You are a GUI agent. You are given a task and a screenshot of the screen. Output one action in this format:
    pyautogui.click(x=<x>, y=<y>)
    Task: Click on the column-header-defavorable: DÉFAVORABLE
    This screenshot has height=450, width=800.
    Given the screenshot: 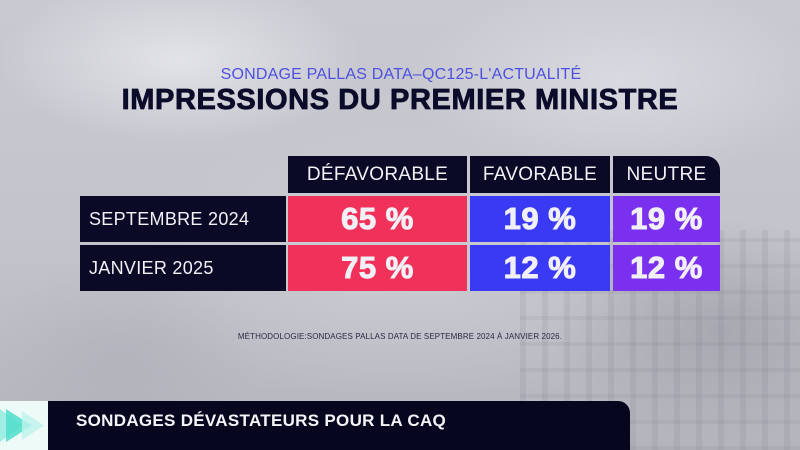 What is the action you would take?
    pyautogui.click(x=377, y=174)
    